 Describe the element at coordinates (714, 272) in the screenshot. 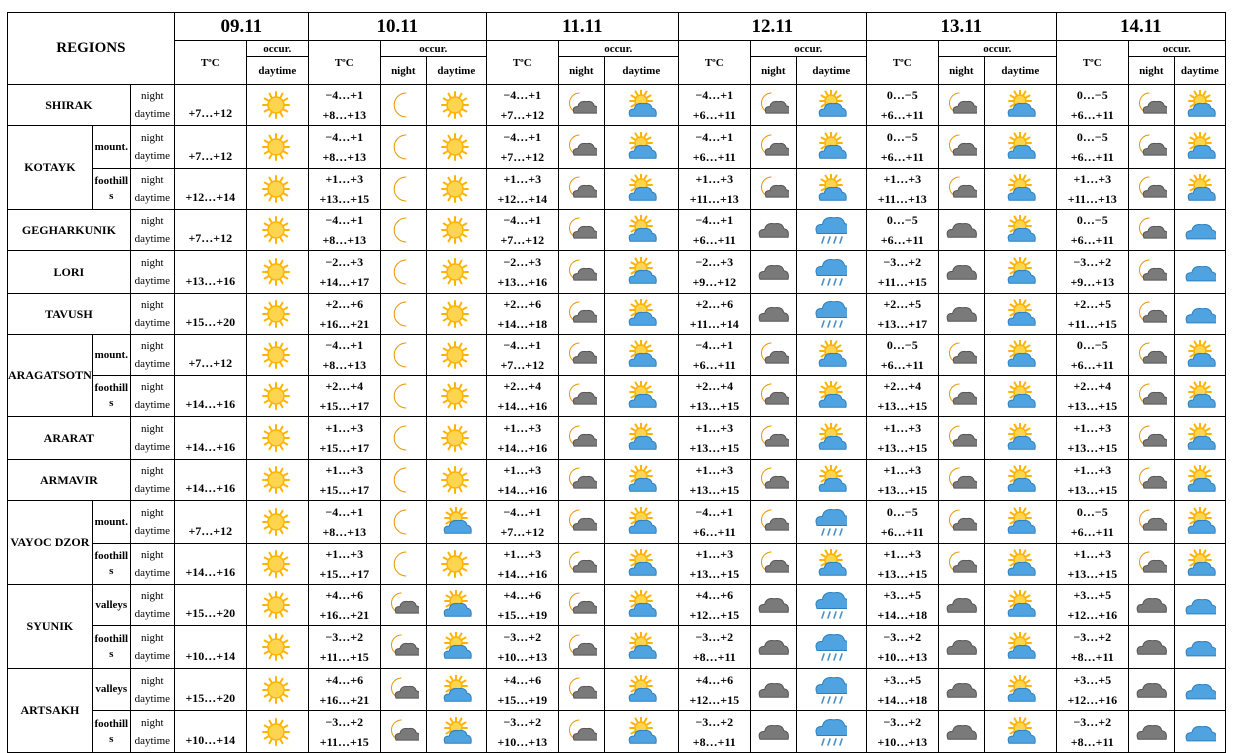

I see `temp-cell: −2…+3 +9…+12` at that location.